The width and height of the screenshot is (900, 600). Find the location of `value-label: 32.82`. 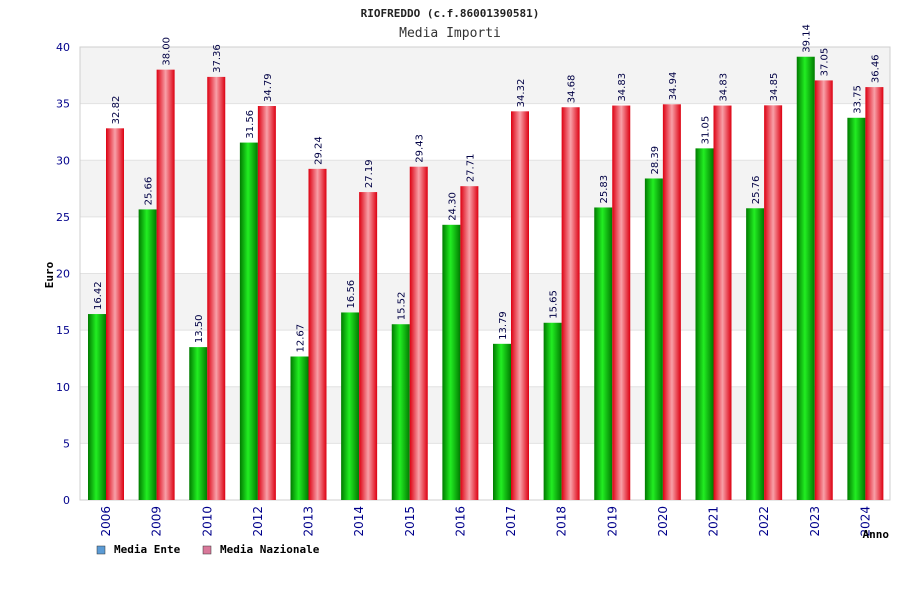

value-label: 32.82 is located at coordinates (116, 110).